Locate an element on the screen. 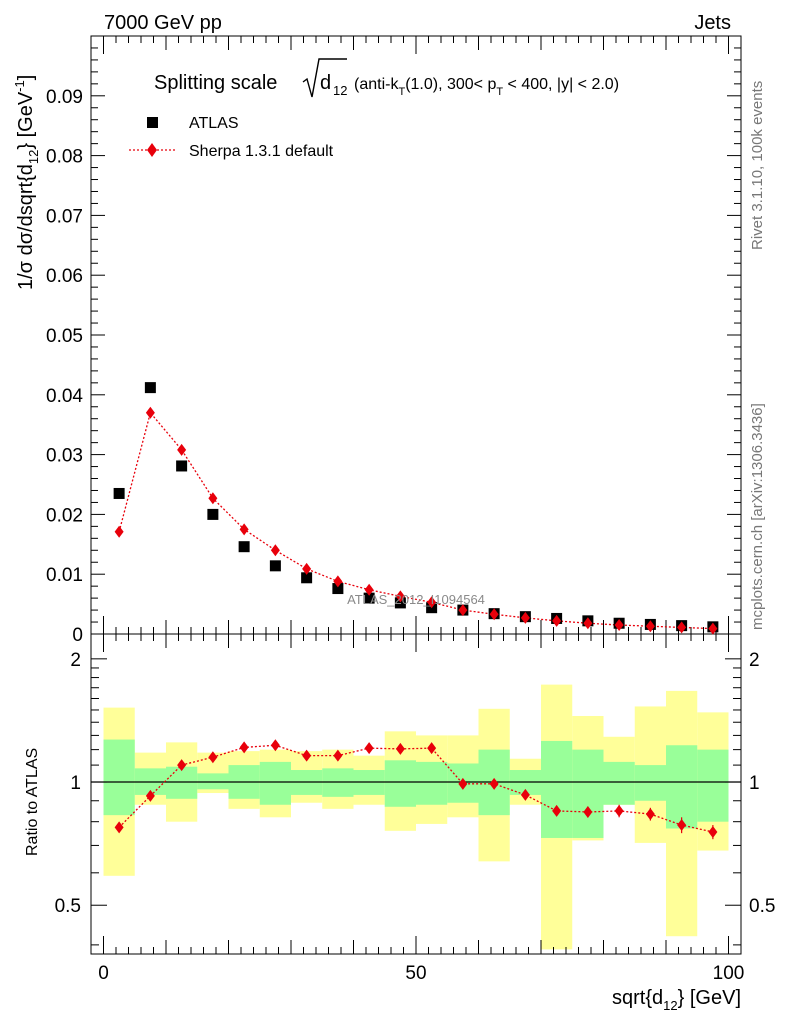  legend: ATLAS Sherpa 1.3.1 default is located at coordinates (231, 137).